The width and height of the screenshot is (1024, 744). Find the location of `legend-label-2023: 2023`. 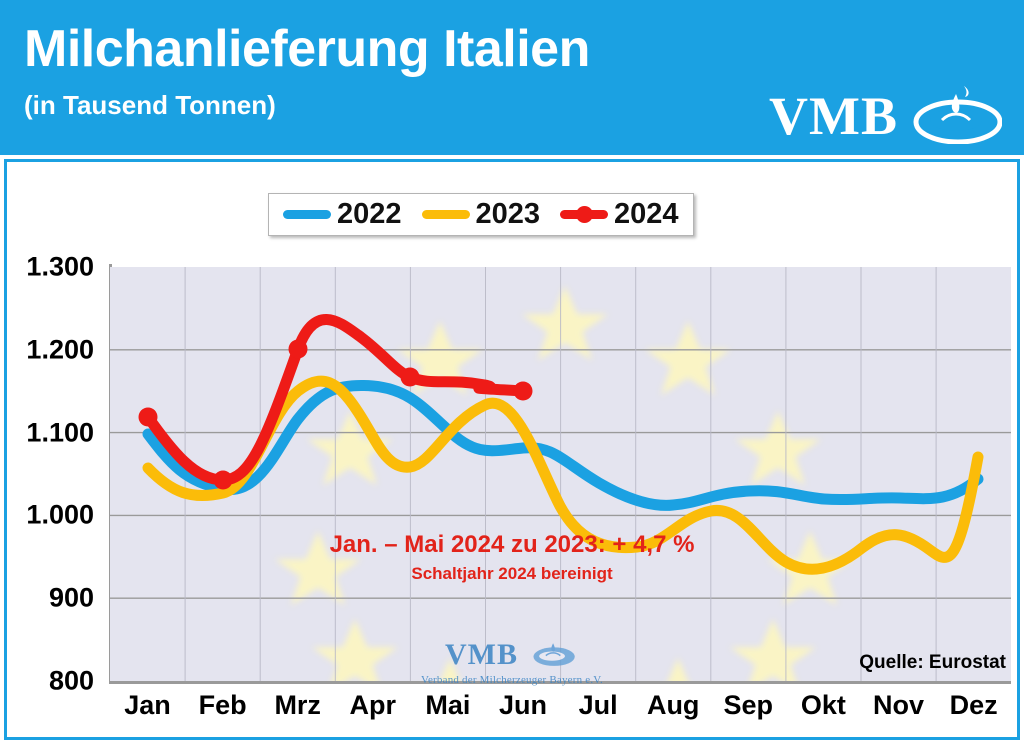

legend-label-2023: 2023 is located at coordinates (508, 214).